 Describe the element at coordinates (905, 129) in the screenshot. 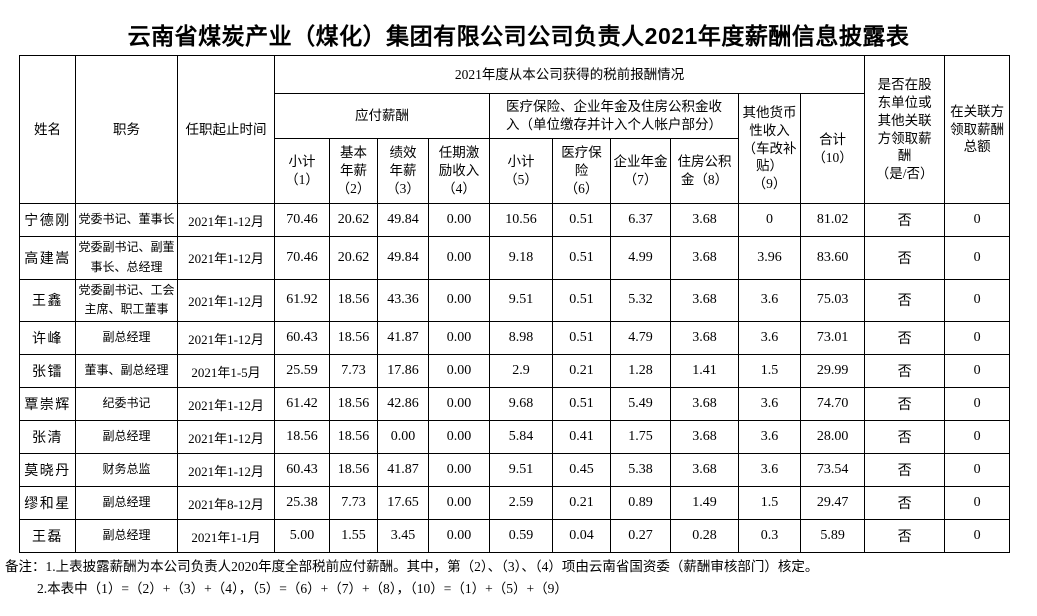

I see `header-related-party: 是否在股 东单位或 其他关联 方领取薪 酬 （是/否）` at that location.